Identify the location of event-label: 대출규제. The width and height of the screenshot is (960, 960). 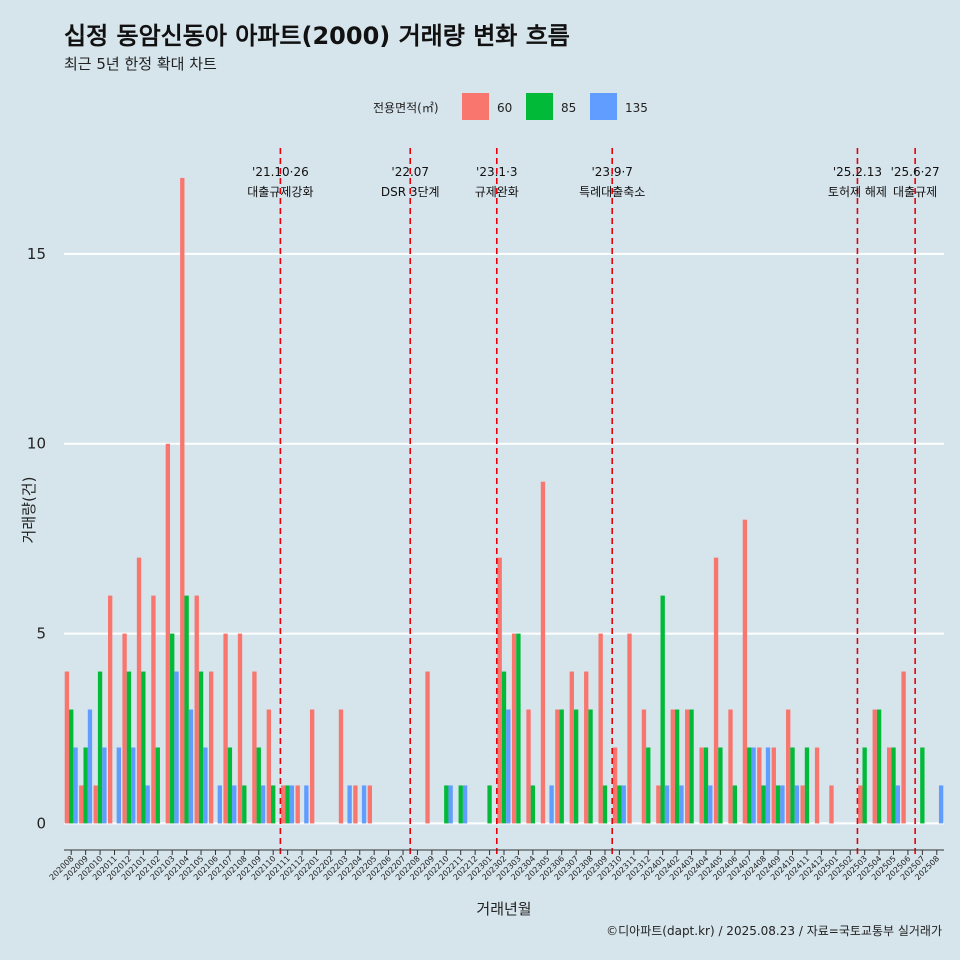
(915, 192).